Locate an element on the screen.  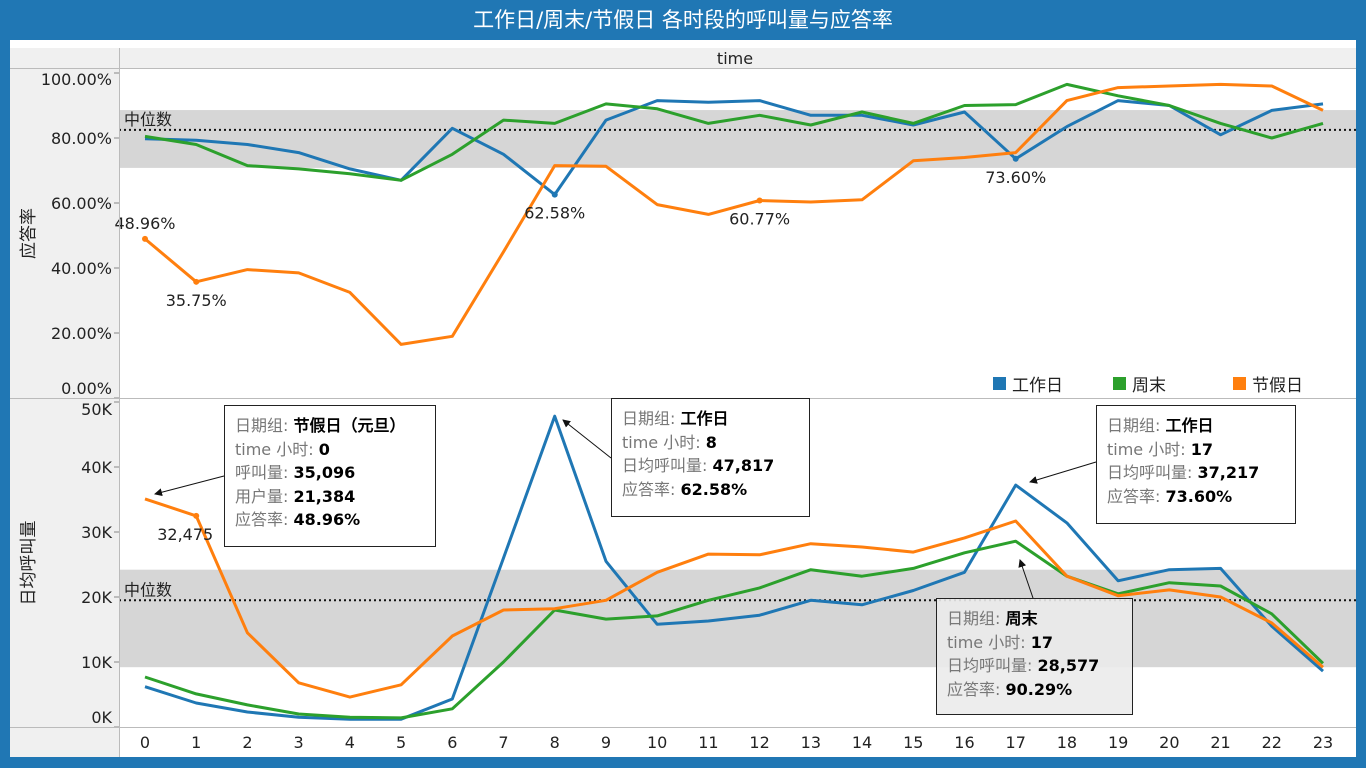
tooltip-value: 62.58% is located at coordinates (714, 489).